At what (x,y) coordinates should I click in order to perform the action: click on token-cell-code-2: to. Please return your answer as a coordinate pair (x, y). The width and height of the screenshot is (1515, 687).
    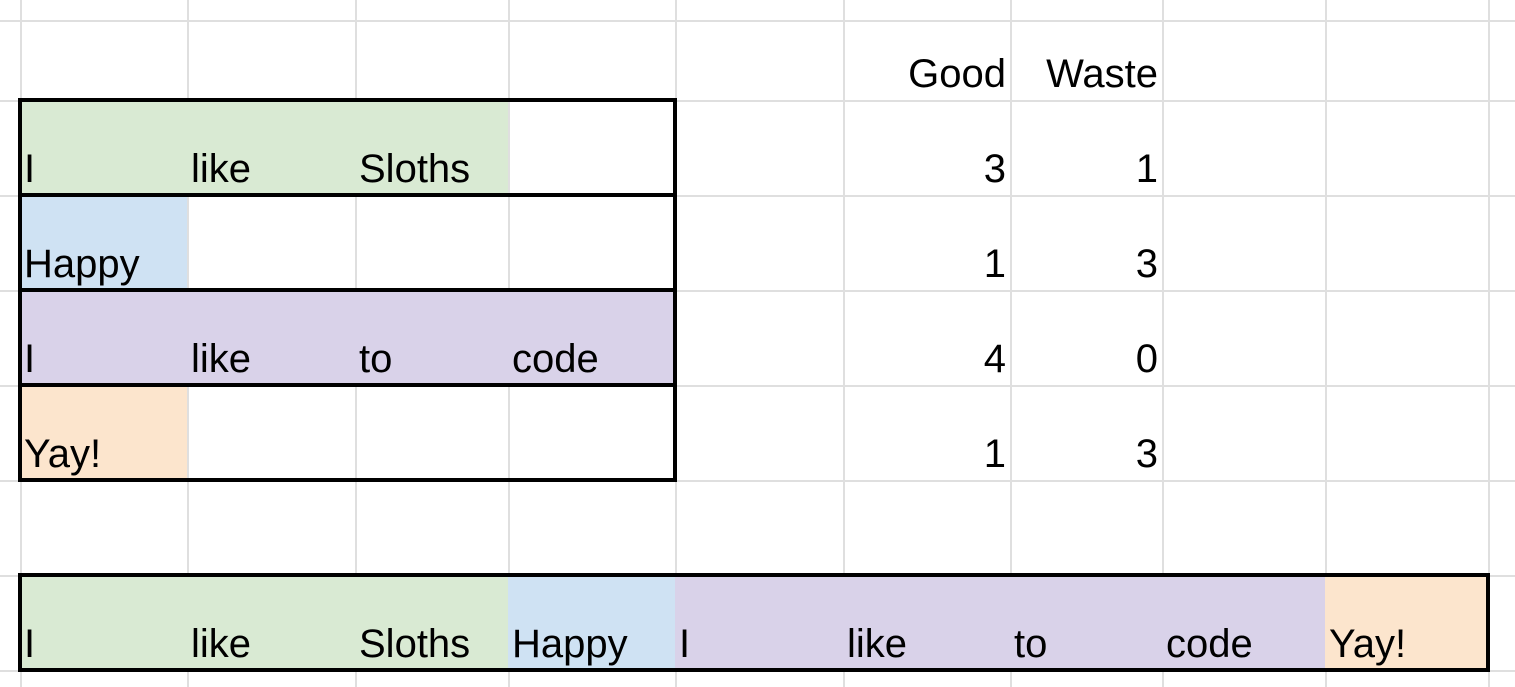
    Looking at the image, I should click on (376, 359).